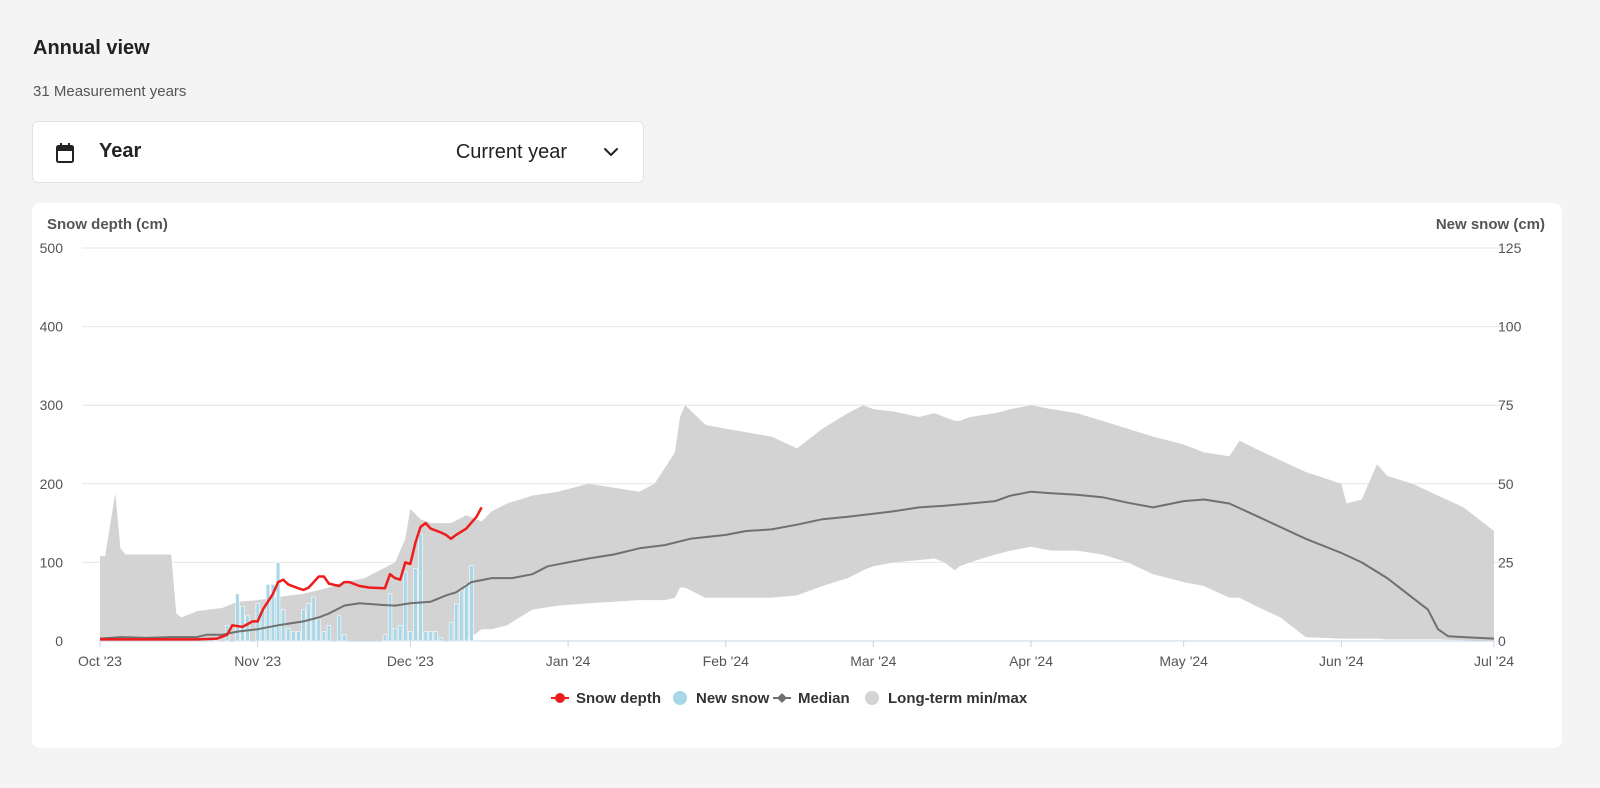 Image resolution: width=1600 pixels, height=788 pixels. Describe the element at coordinates (726, 661) in the screenshot. I see `x-tick-label: Feb '24` at that location.